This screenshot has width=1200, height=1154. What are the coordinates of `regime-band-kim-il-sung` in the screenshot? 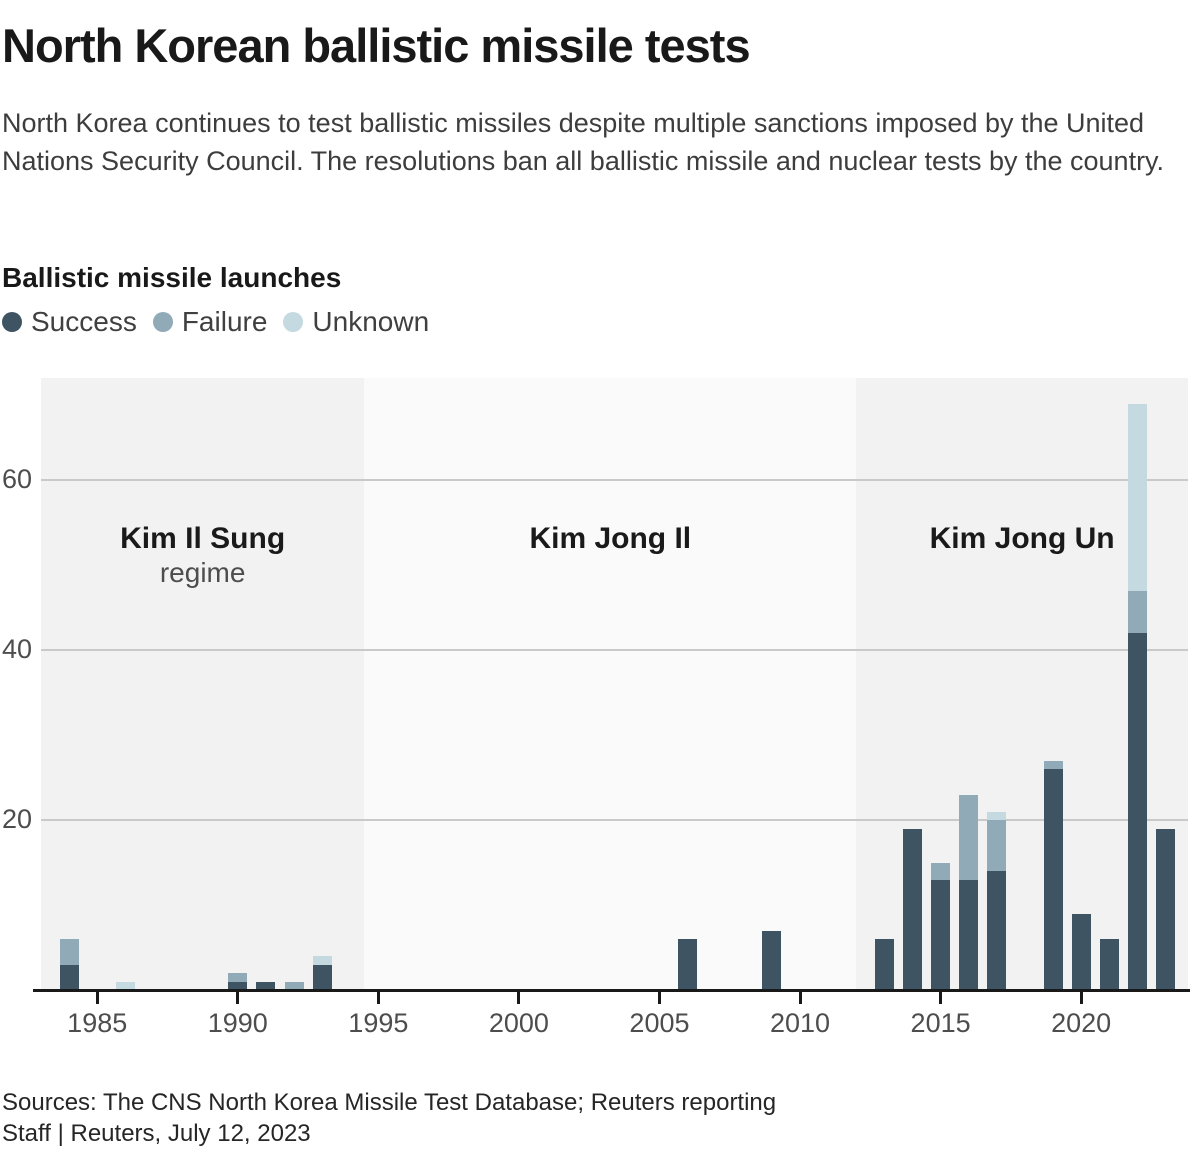 It's located at (203, 684).